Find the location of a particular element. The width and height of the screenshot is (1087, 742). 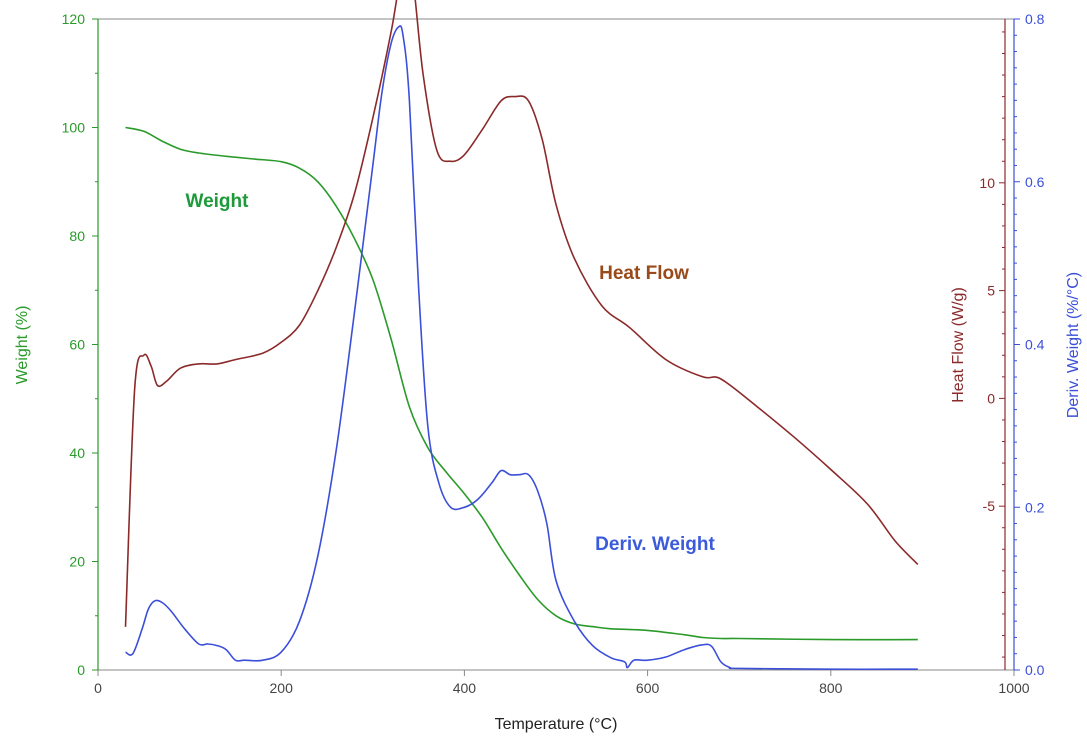

weight-tick-label: 120 is located at coordinates (74, 19).